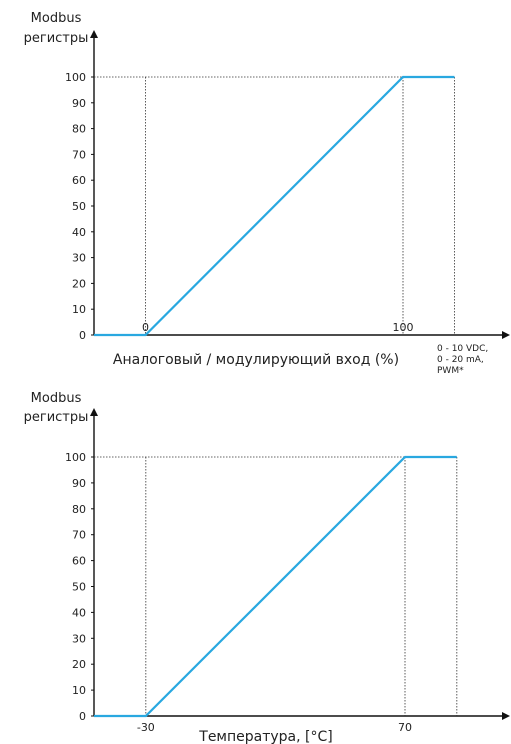 This screenshot has height=744, width=511. Describe the element at coordinates (256, 360) in the screenshot. I see `x-axis-title: Аналоговый / модулирующий вход (%)` at that location.